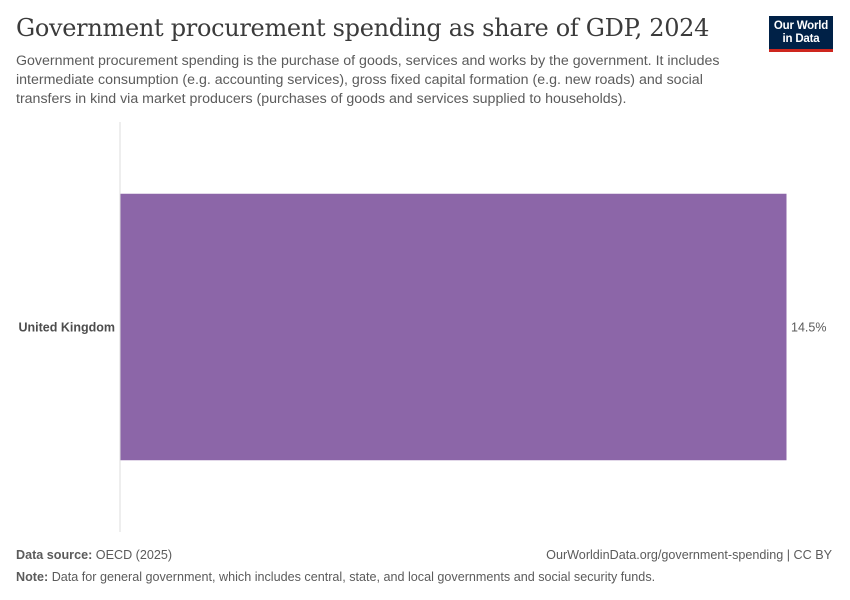  Describe the element at coordinates (801, 26) in the screenshot. I see `logo-line-1: Our World` at that location.